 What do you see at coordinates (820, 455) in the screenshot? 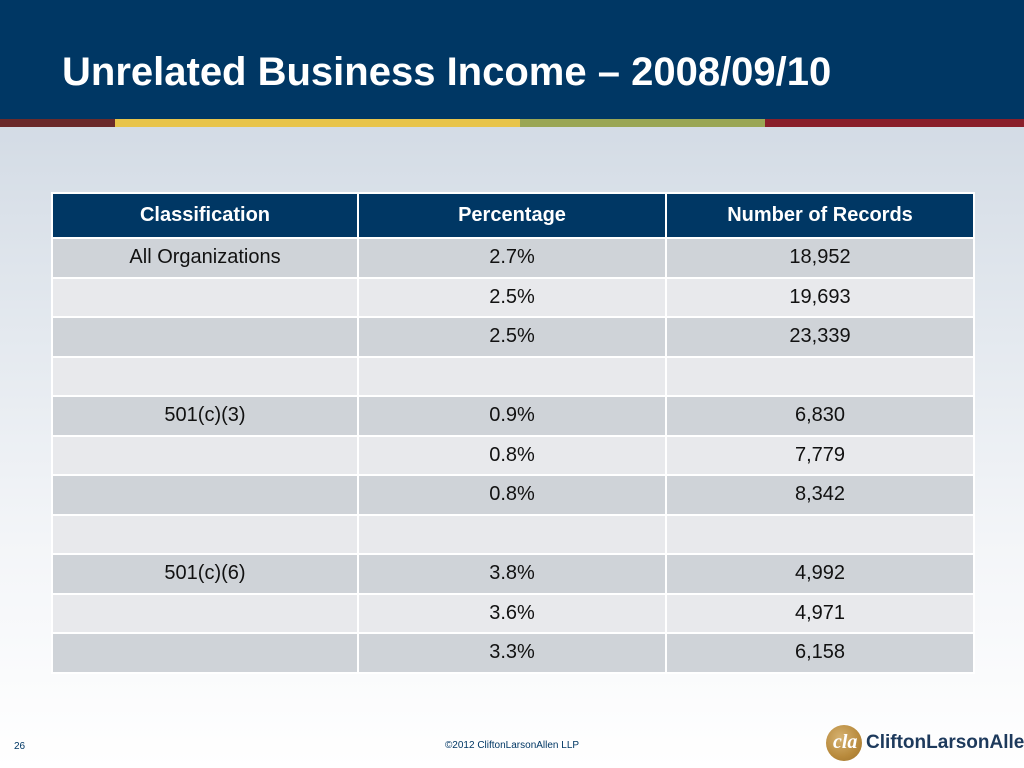
I see `records-cell: 7,779` at bounding box center [820, 455].